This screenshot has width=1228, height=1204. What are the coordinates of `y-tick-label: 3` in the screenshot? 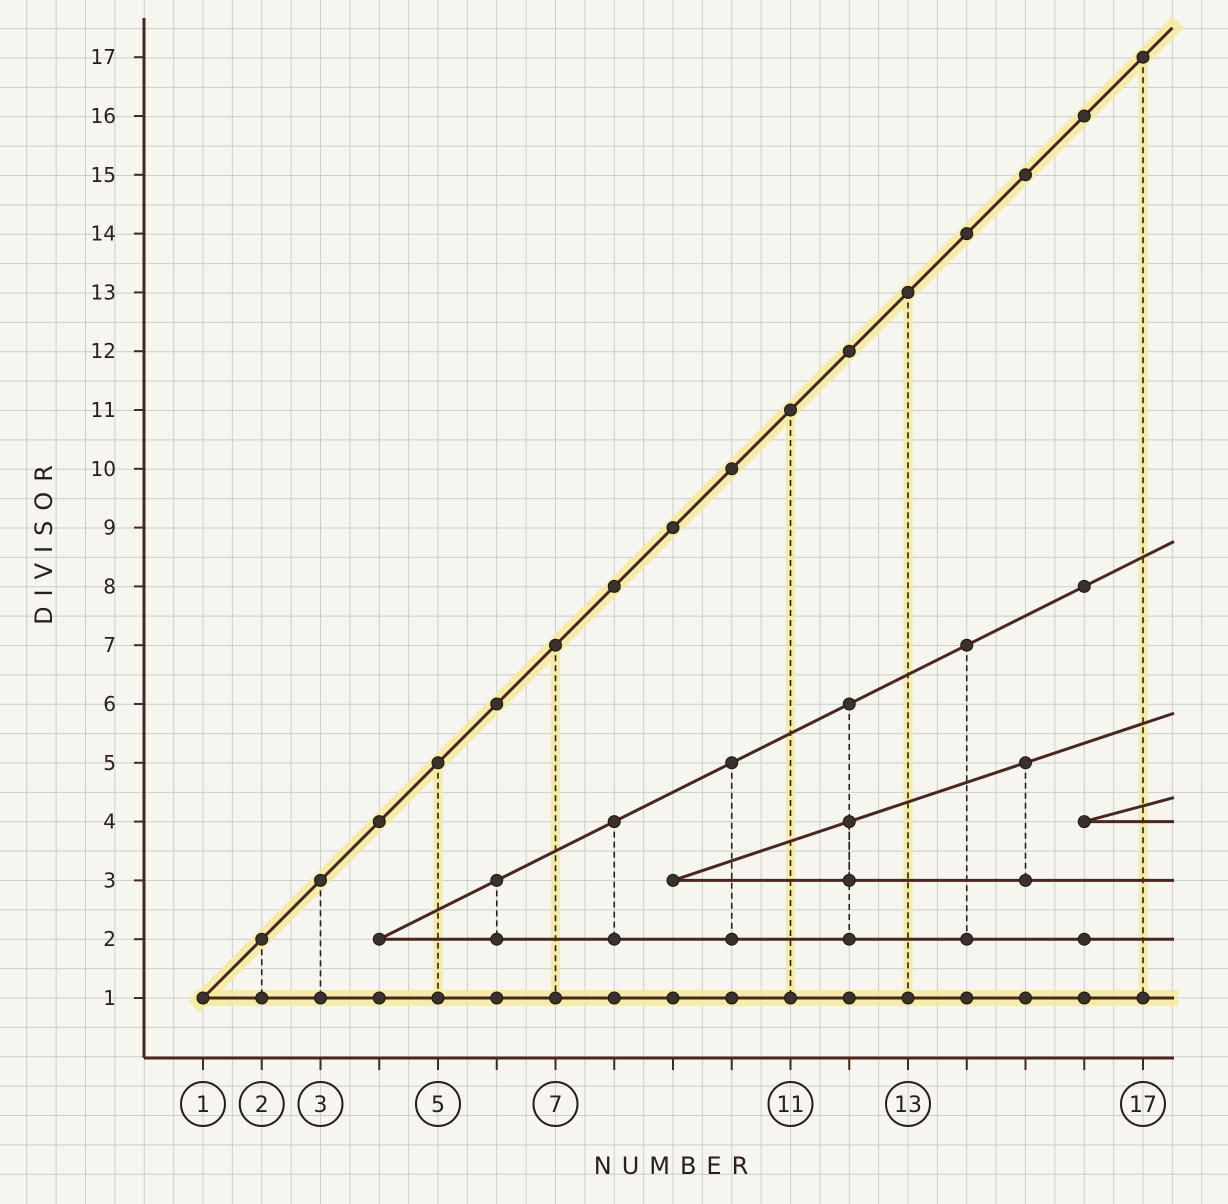 It's located at (109, 880).